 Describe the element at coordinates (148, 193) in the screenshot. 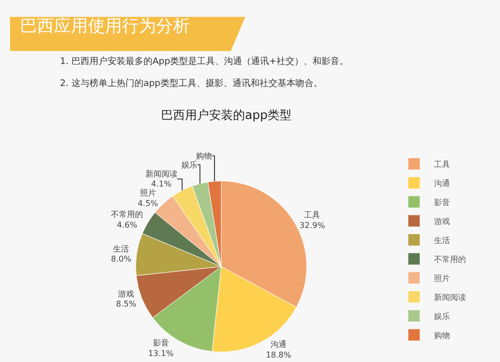

I see `slice-label: 照片` at that location.